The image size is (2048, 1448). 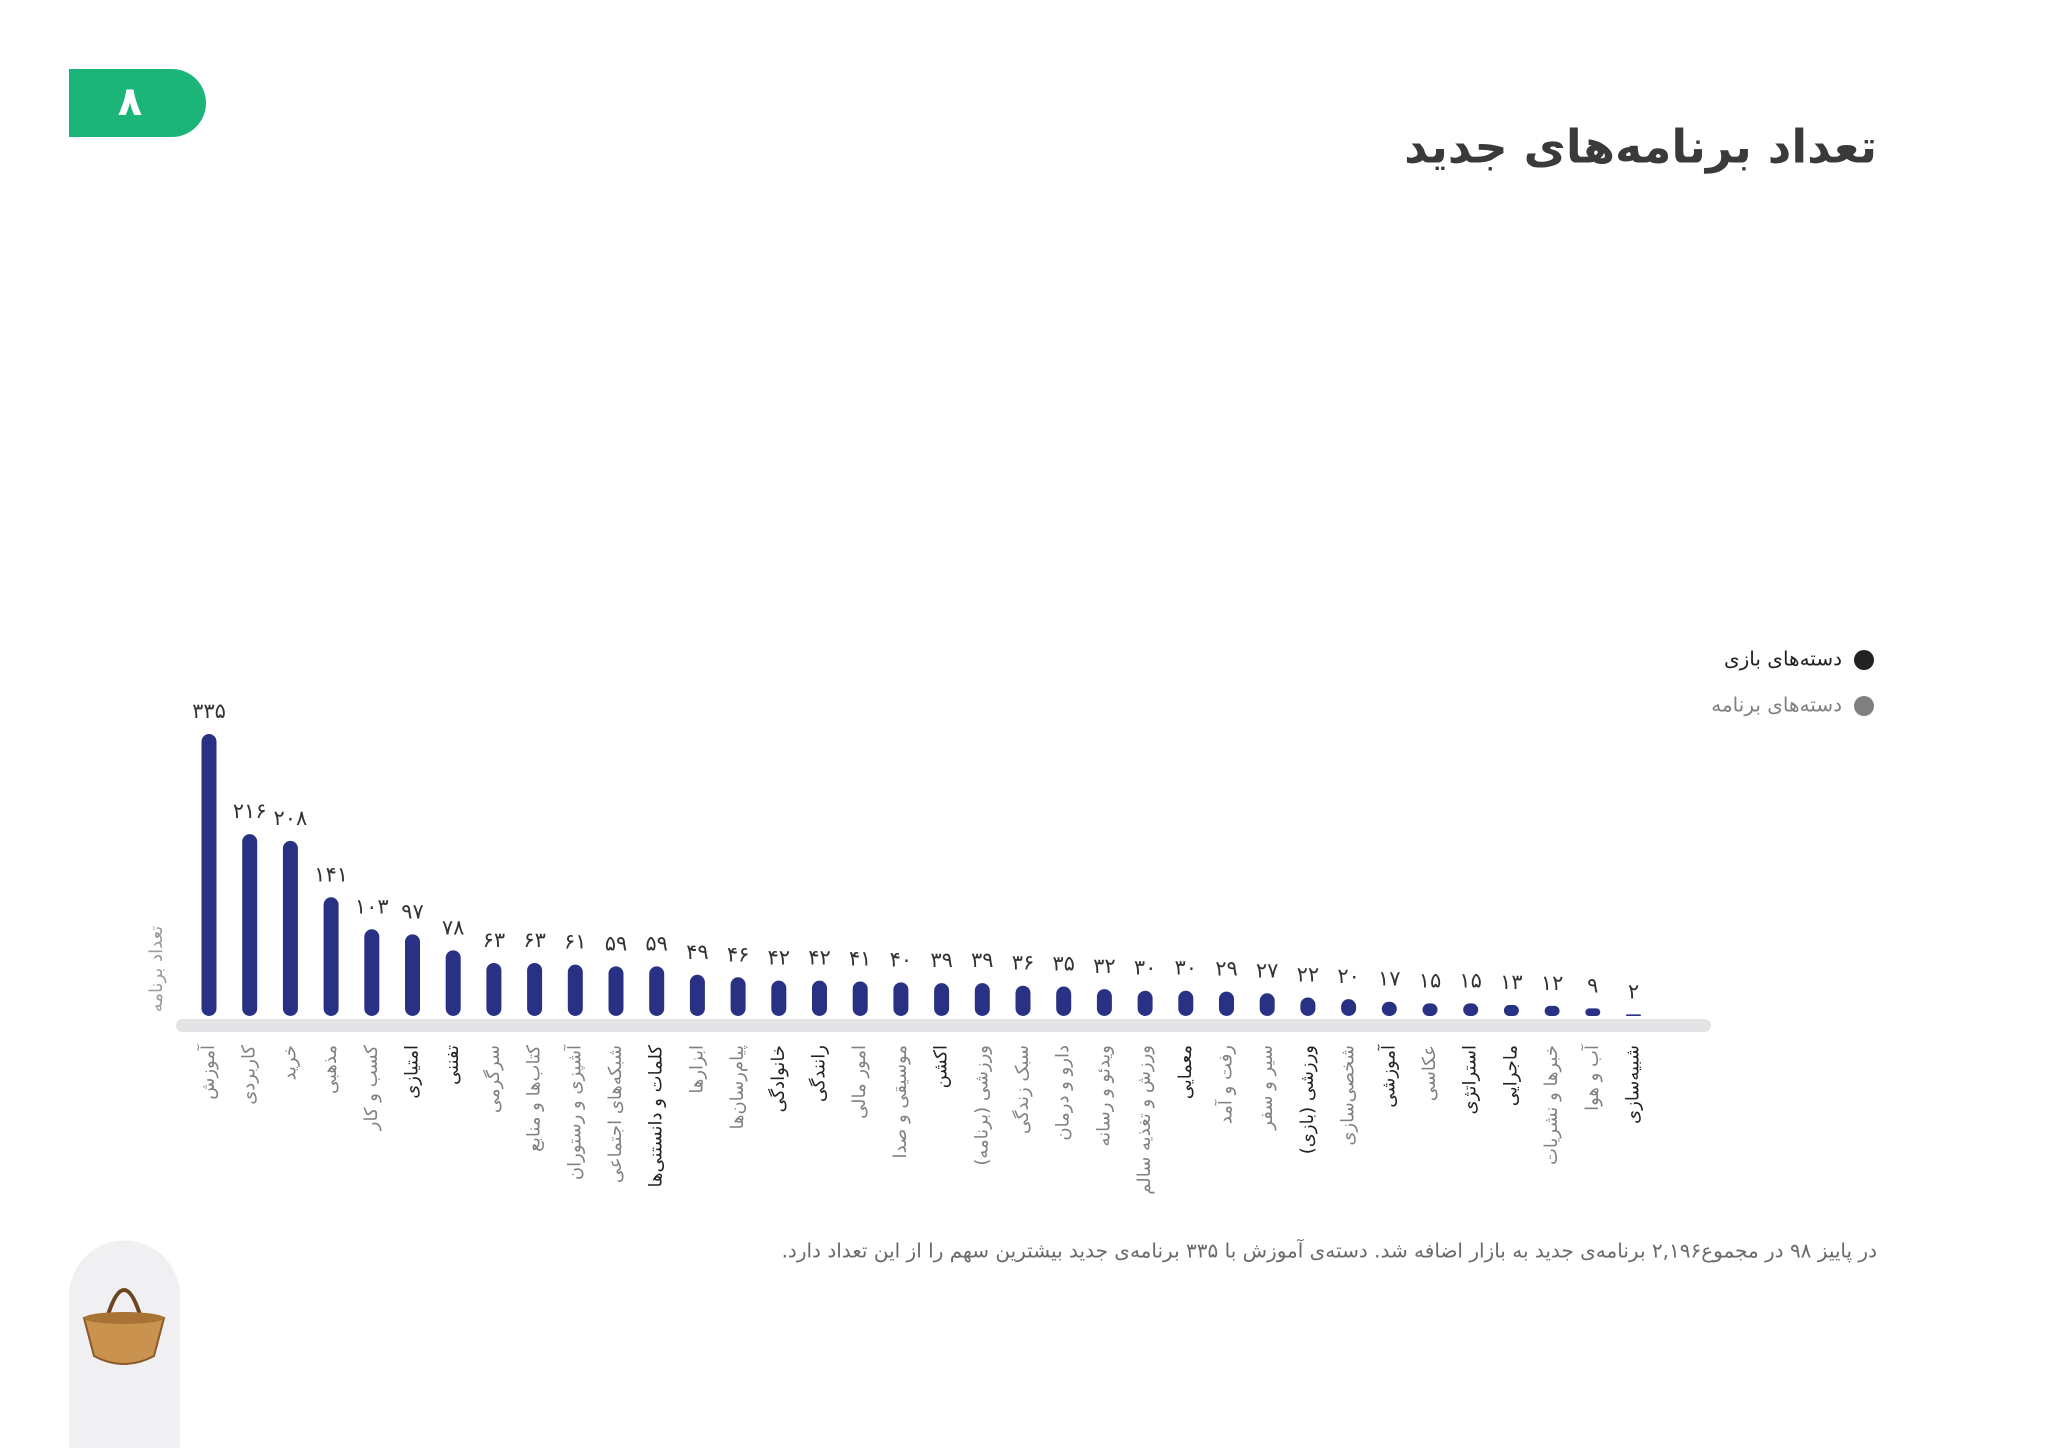 I want to click on x-tick-label: آموزشی, so click(x=1387, y=1076).